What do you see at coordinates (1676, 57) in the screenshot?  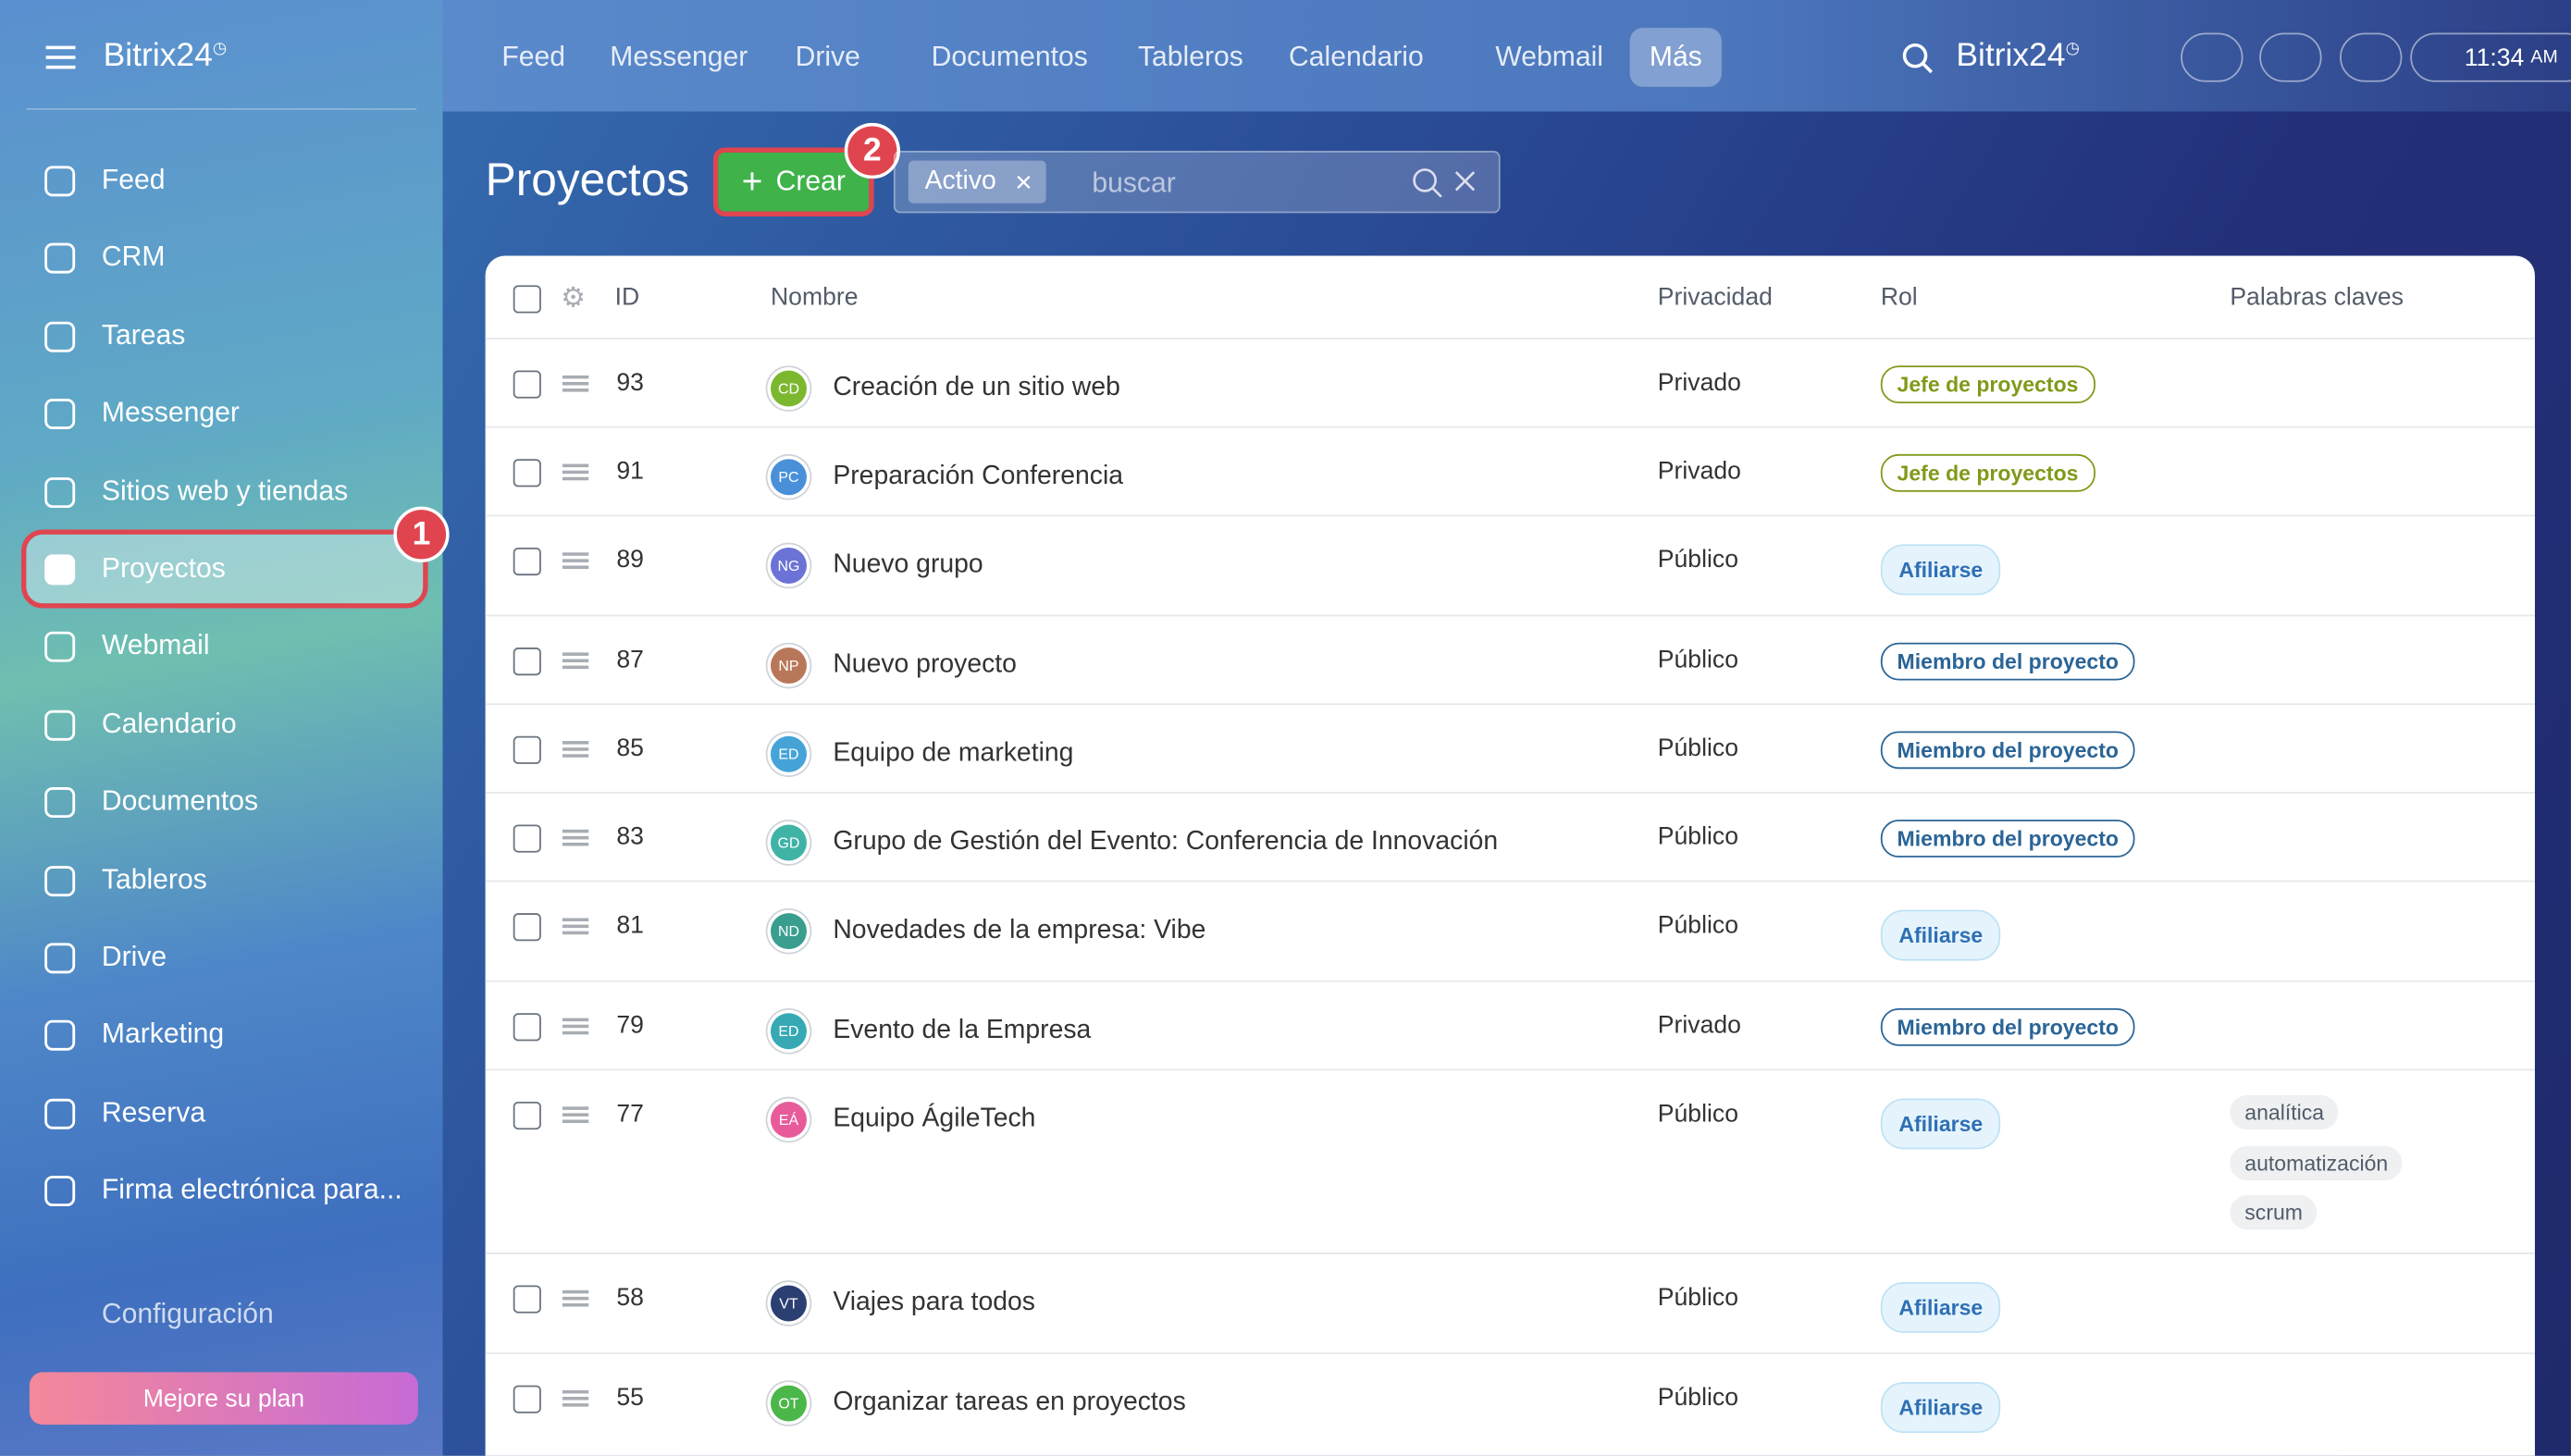 I see `nav-item: Más` at bounding box center [1676, 57].